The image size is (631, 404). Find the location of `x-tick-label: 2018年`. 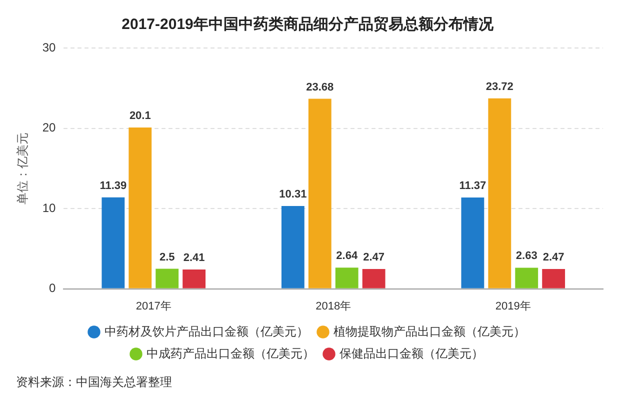

x-tick-label: 2018年 is located at coordinates (334, 306).